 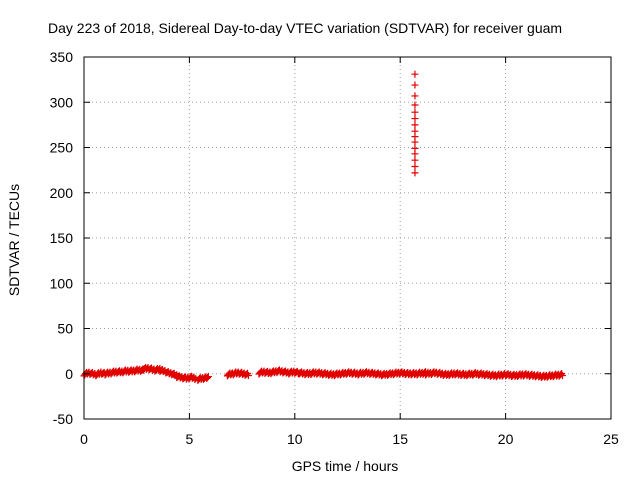 What do you see at coordinates (62, 283) in the screenshot?
I see `y-tick-label: 100` at bounding box center [62, 283].